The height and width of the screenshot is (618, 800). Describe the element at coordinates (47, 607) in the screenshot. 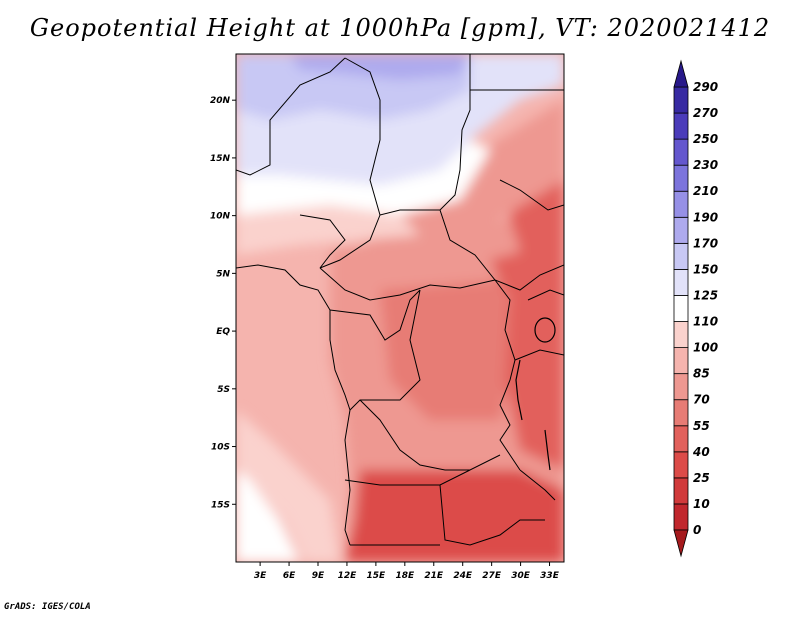

I see `grads-credit: GrADS: IGES/COLA` at that location.